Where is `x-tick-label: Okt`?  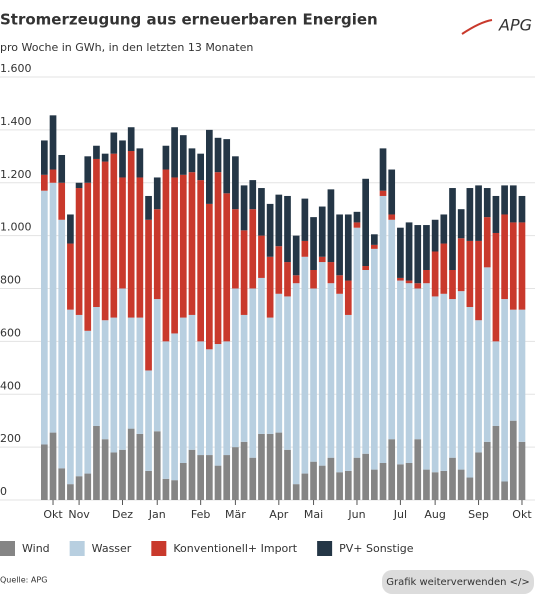 x-tick-label: Okt is located at coordinates (522, 514).